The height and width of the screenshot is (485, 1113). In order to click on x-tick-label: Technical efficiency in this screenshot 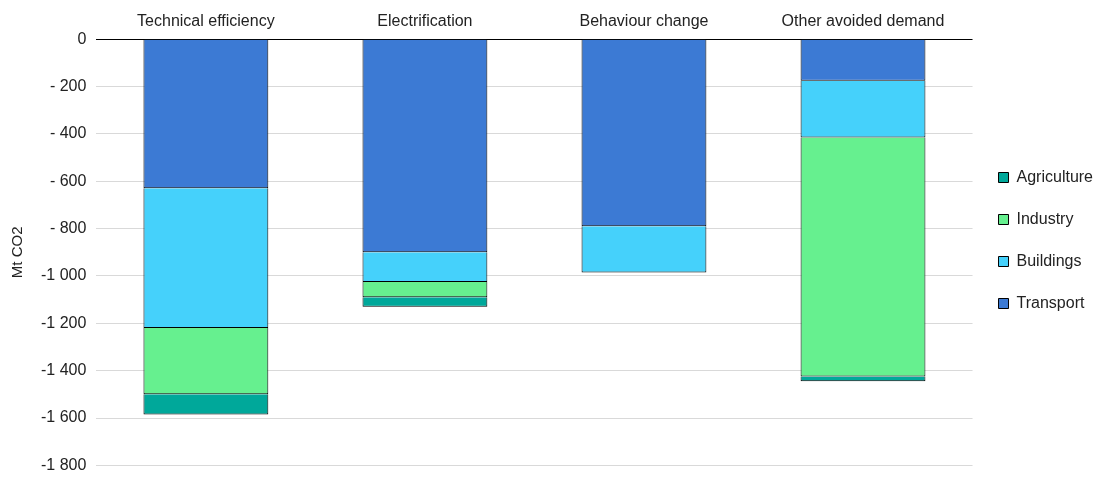, I will do `click(206, 21)`.